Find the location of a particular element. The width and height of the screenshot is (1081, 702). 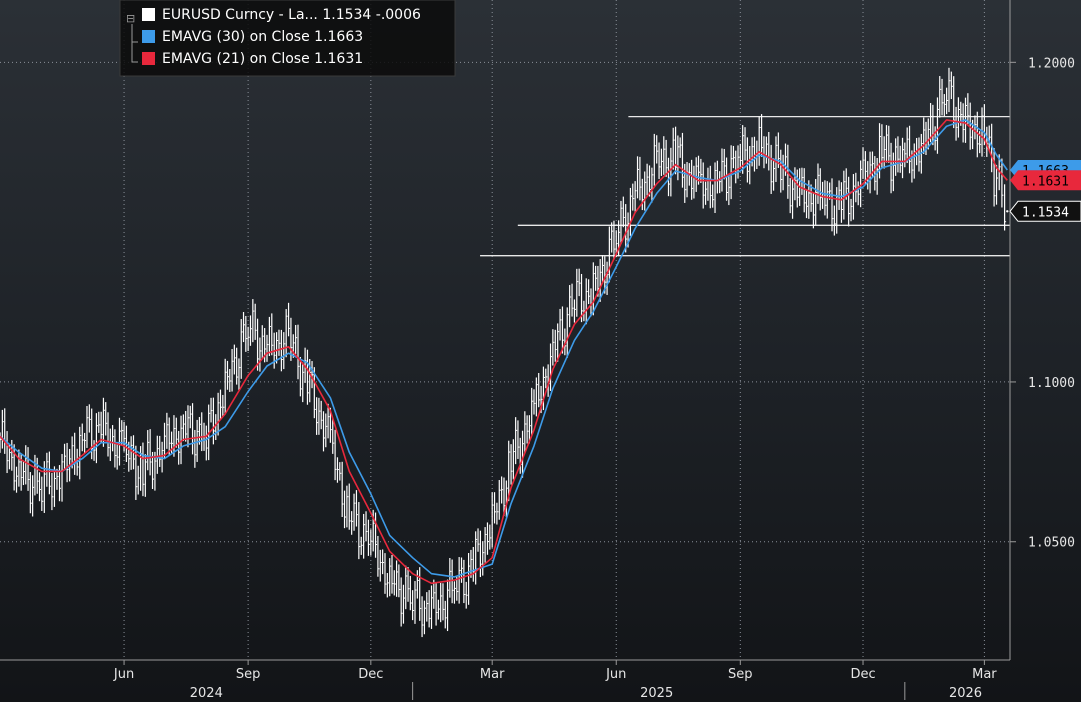

legend-collapse-icon: ⊟ is located at coordinates (130, 18).